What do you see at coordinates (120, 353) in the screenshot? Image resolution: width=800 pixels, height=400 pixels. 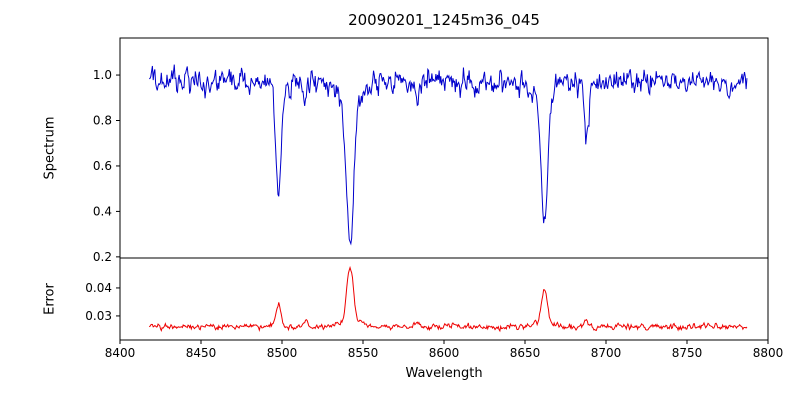 I see `x-tick-label: 8400` at bounding box center [120, 353].